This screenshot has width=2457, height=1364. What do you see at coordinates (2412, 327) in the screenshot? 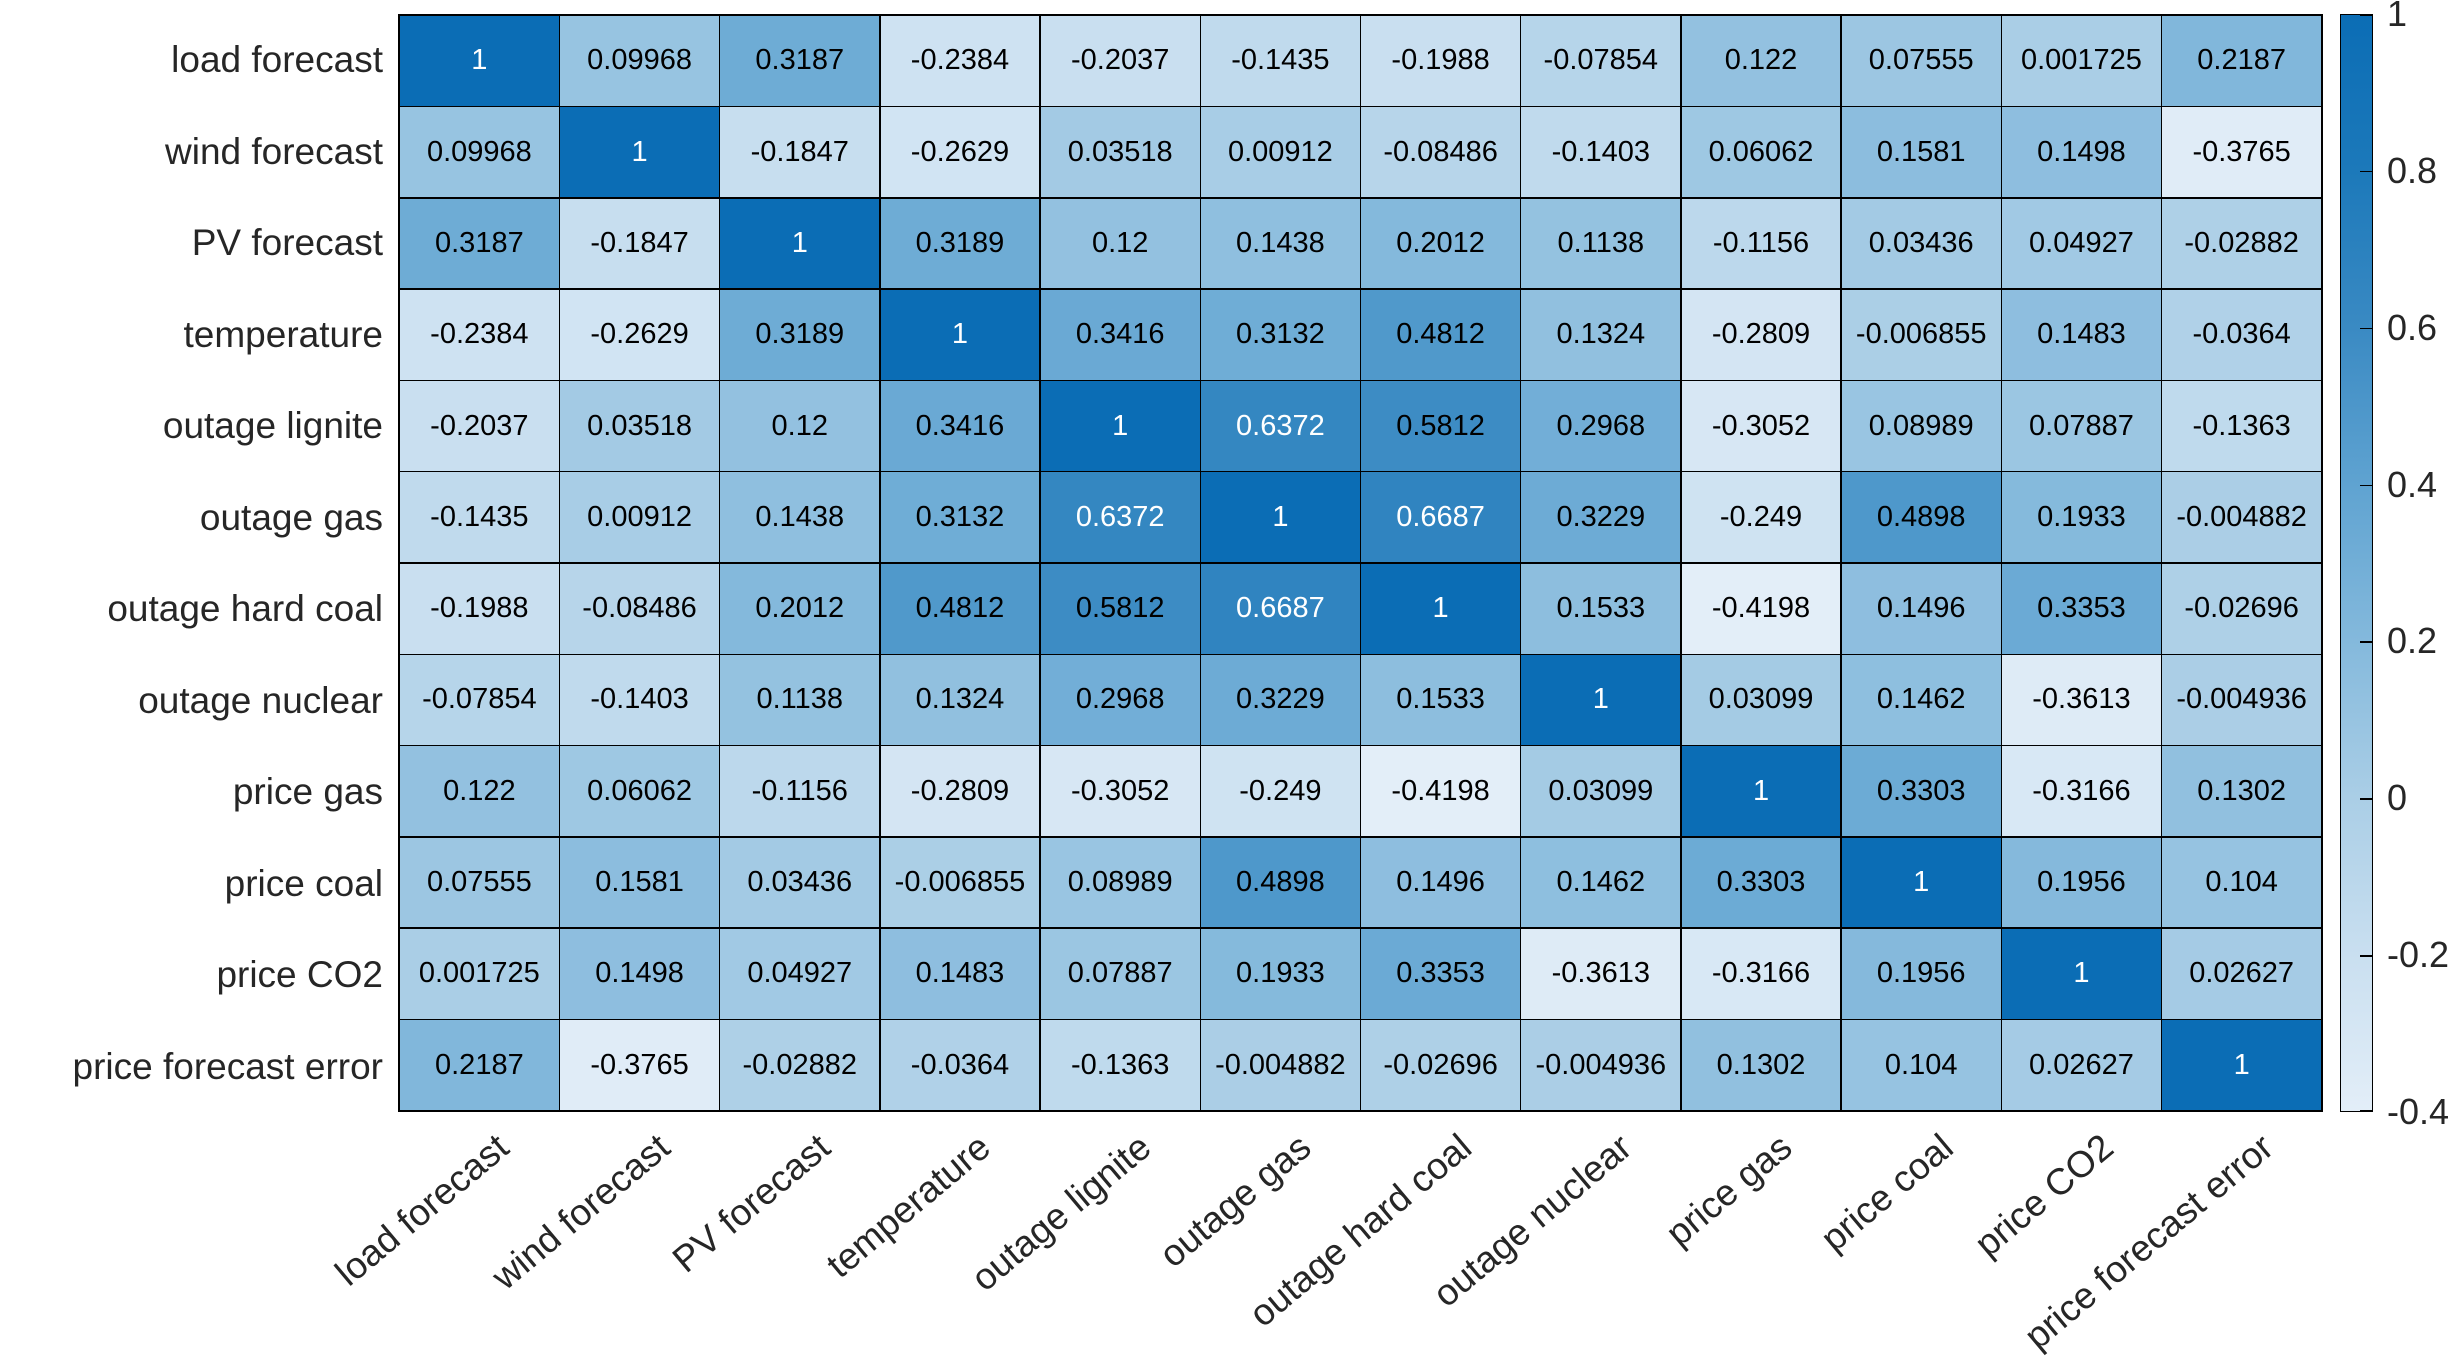
I see `colorbar-tick-label-3: 0.6` at bounding box center [2412, 327].